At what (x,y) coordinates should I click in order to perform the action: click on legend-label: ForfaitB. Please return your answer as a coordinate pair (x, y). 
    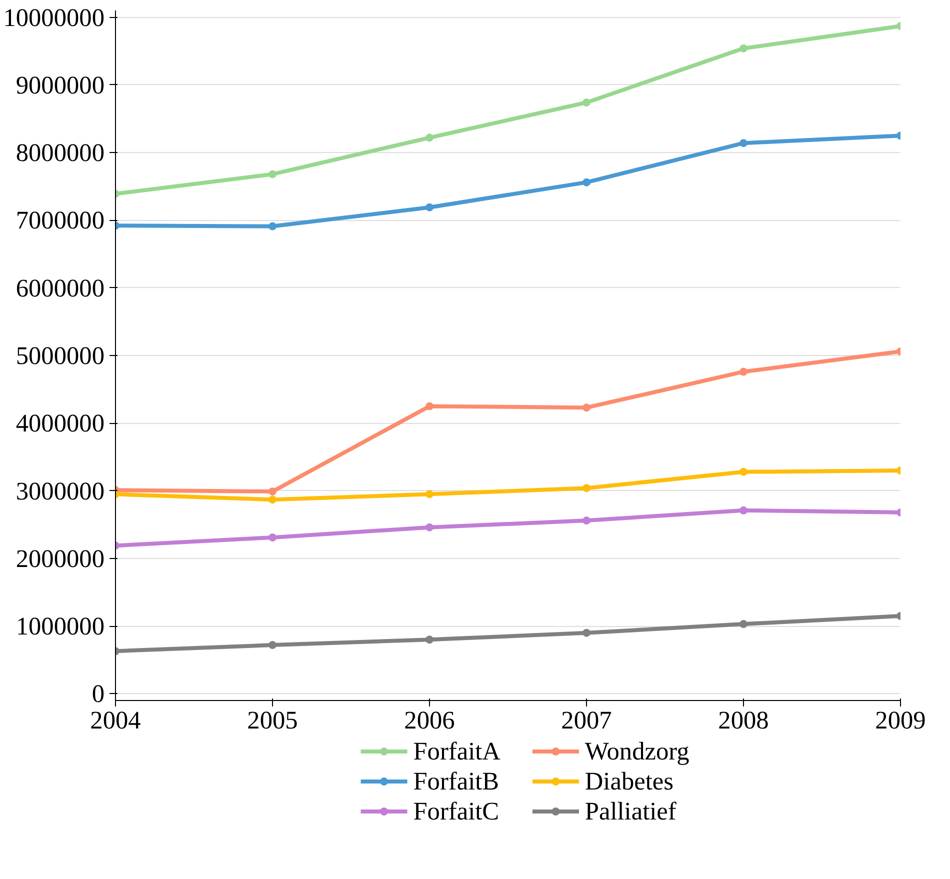
    Looking at the image, I should click on (456, 782).